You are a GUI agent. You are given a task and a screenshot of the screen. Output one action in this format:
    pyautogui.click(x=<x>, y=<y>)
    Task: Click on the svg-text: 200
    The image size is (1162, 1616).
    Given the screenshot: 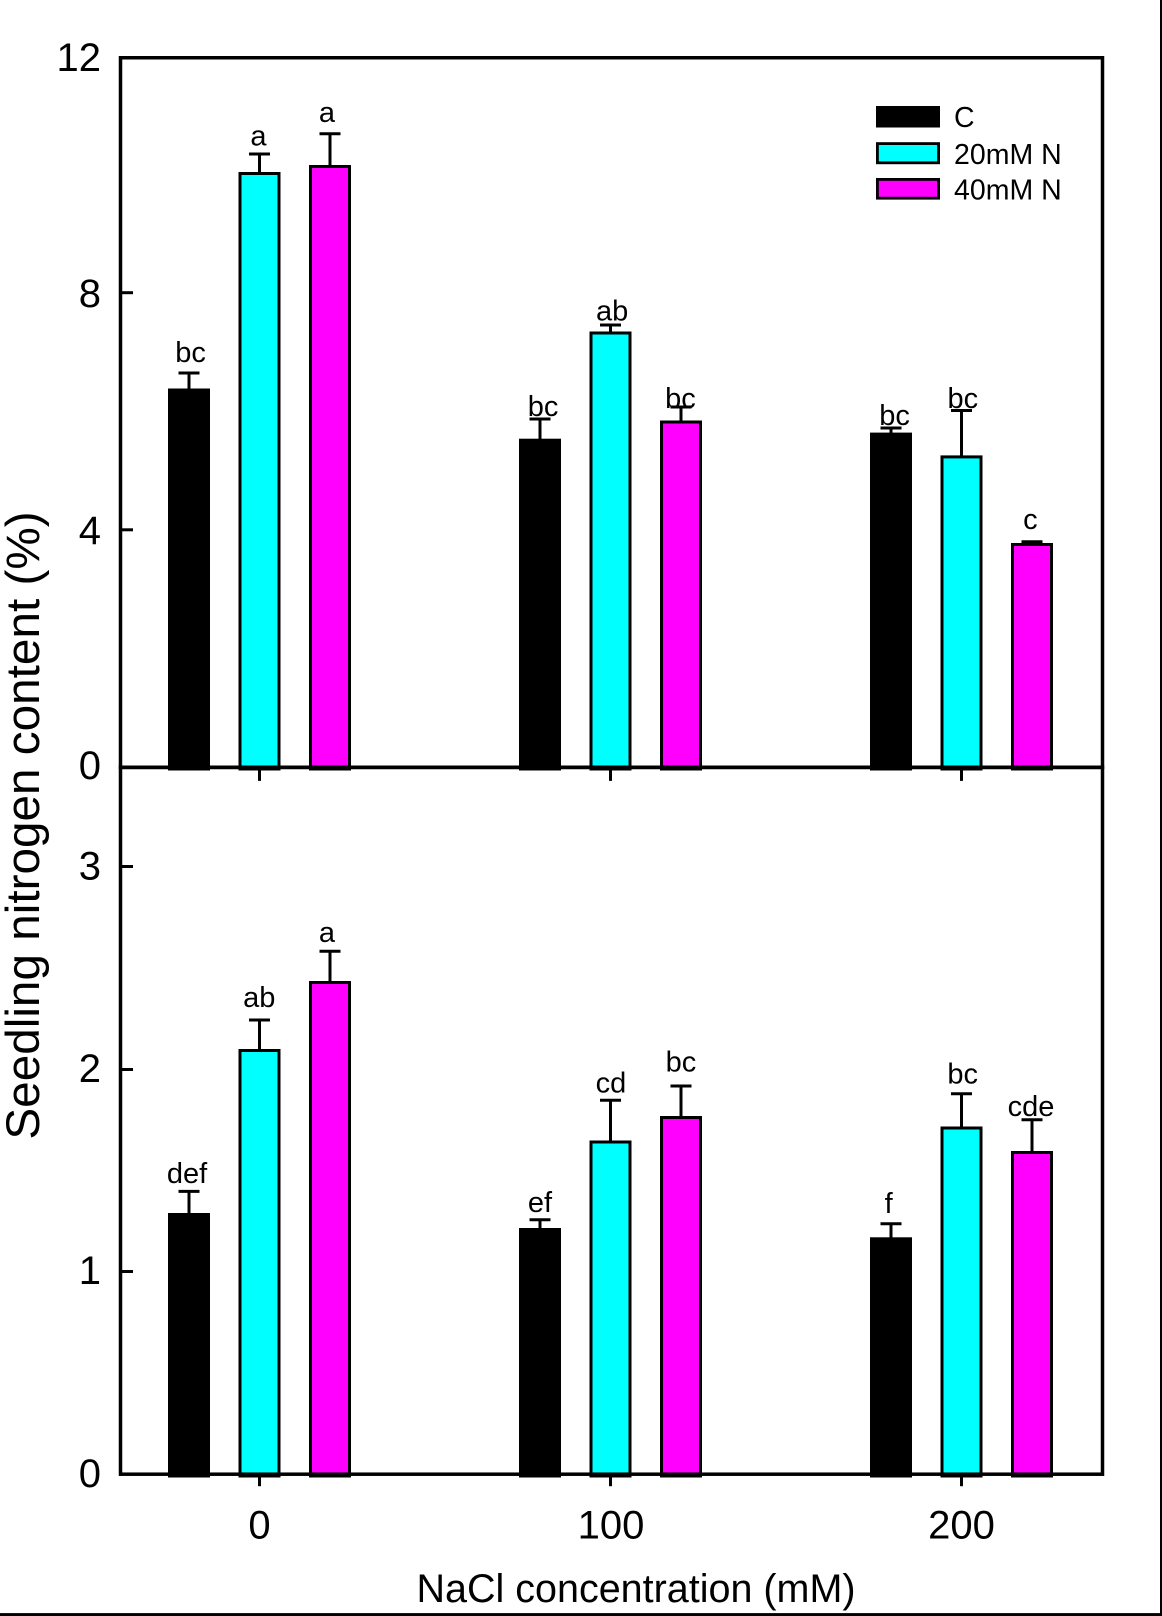 What is the action you would take?
    pyautogui.click(x=961, y=1526)
    